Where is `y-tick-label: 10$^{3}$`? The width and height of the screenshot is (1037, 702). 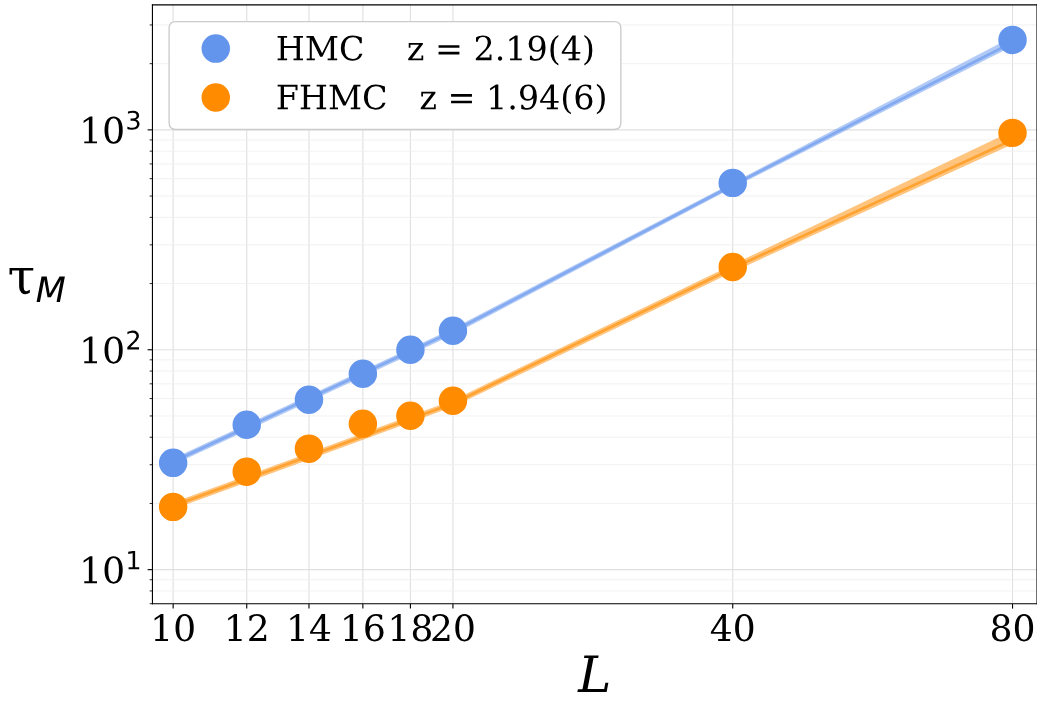 y-tick-label: 10$^{3}$ is located at coordinates (111, 127).